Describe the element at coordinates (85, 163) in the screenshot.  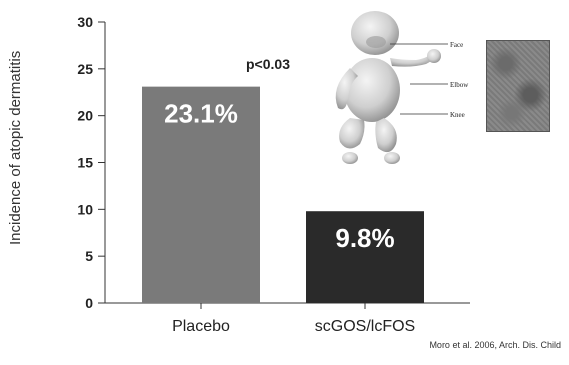
I see `y-tick-label: 15` at that location.